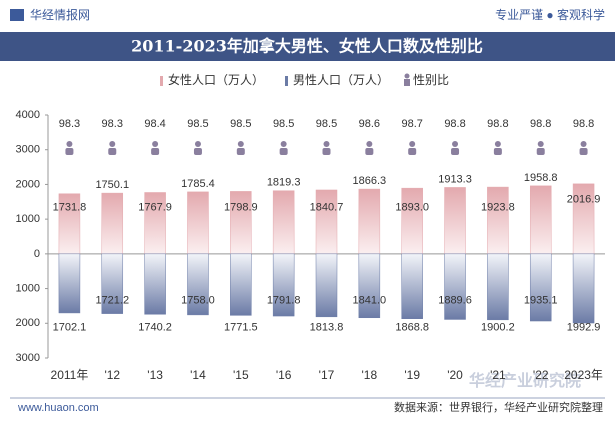  What do you see at coordinates (525, 380) in the screenshot?
I see `watermark: 华经产业研究院` at bounding box center [525, 380].